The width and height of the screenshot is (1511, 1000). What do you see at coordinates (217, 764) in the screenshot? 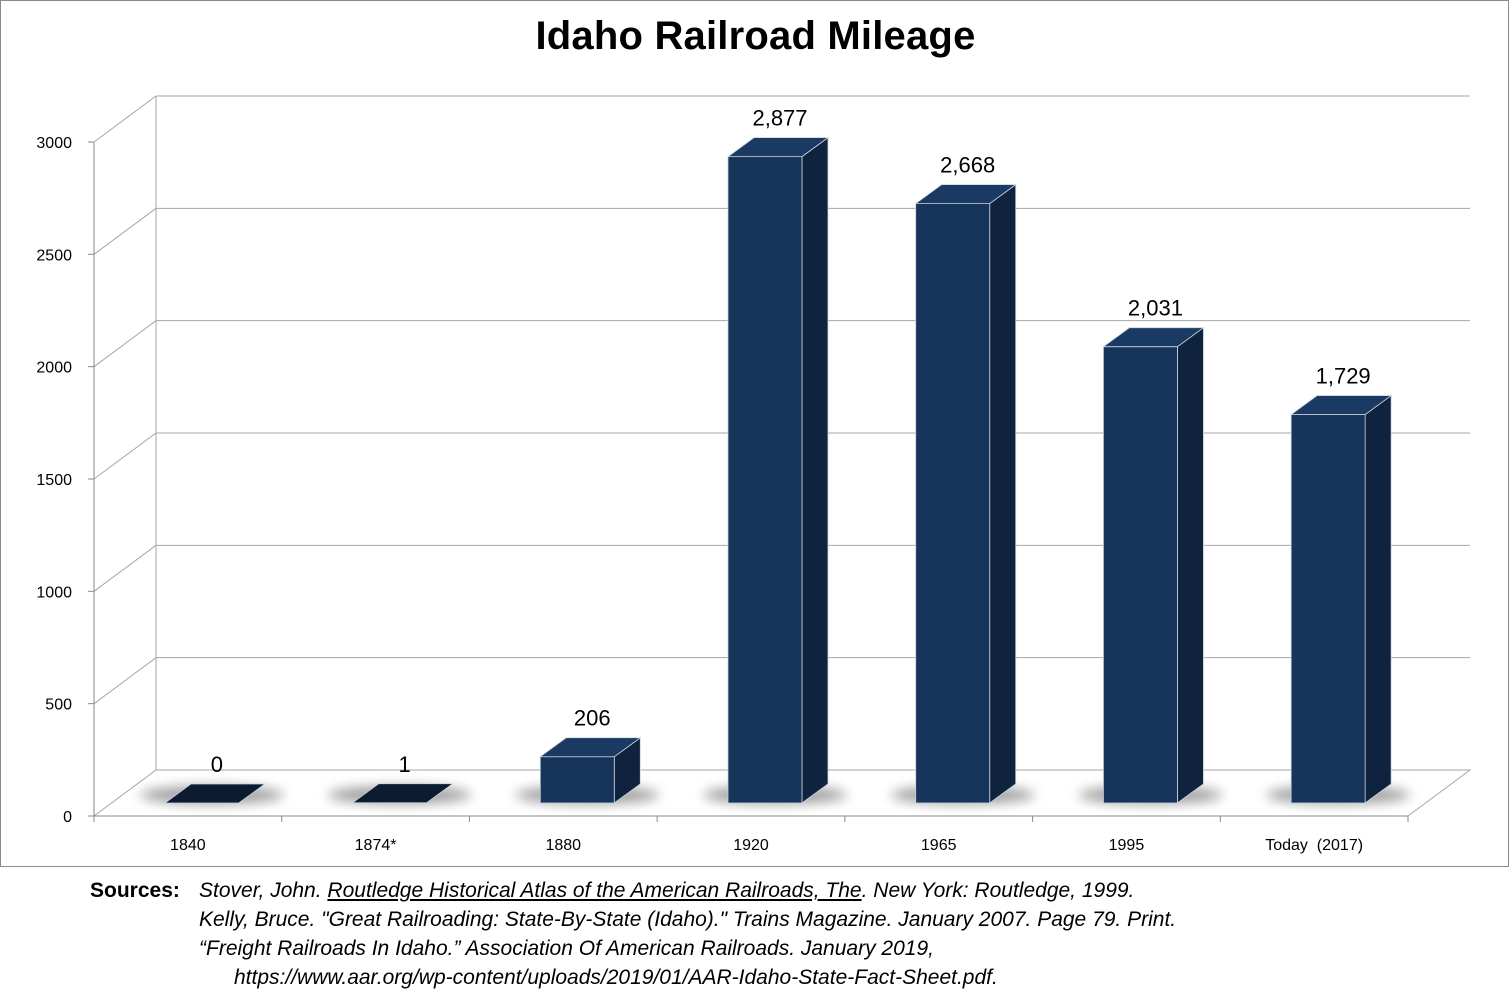
I see `data-label: 0` at bounding box center [217, 764].